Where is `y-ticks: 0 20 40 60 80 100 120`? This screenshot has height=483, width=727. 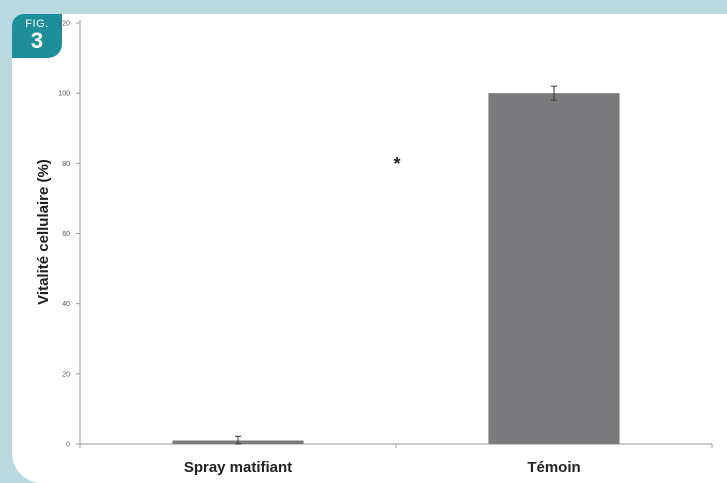
y-ticks: 0 20 40 60 80 100 120 is located at coordinates (69, 235).